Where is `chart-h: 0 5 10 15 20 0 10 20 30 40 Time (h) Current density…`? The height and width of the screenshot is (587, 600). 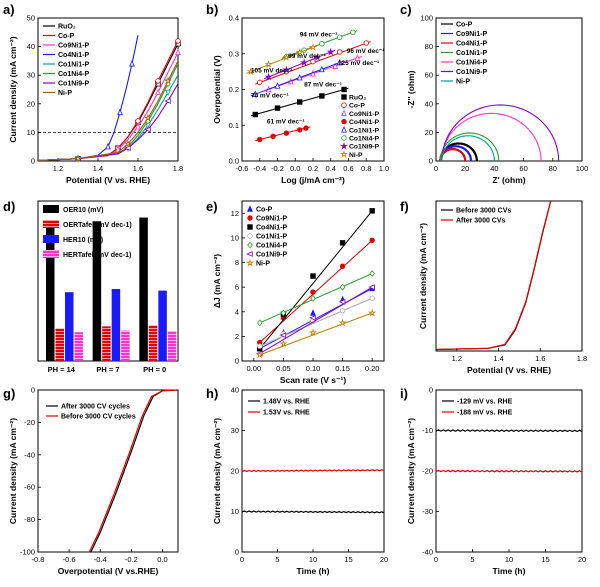
chart-h: 0 5 10 15 20 0 10 20 30 40 Time (h) Current density… is located at coordinates (300, 481).